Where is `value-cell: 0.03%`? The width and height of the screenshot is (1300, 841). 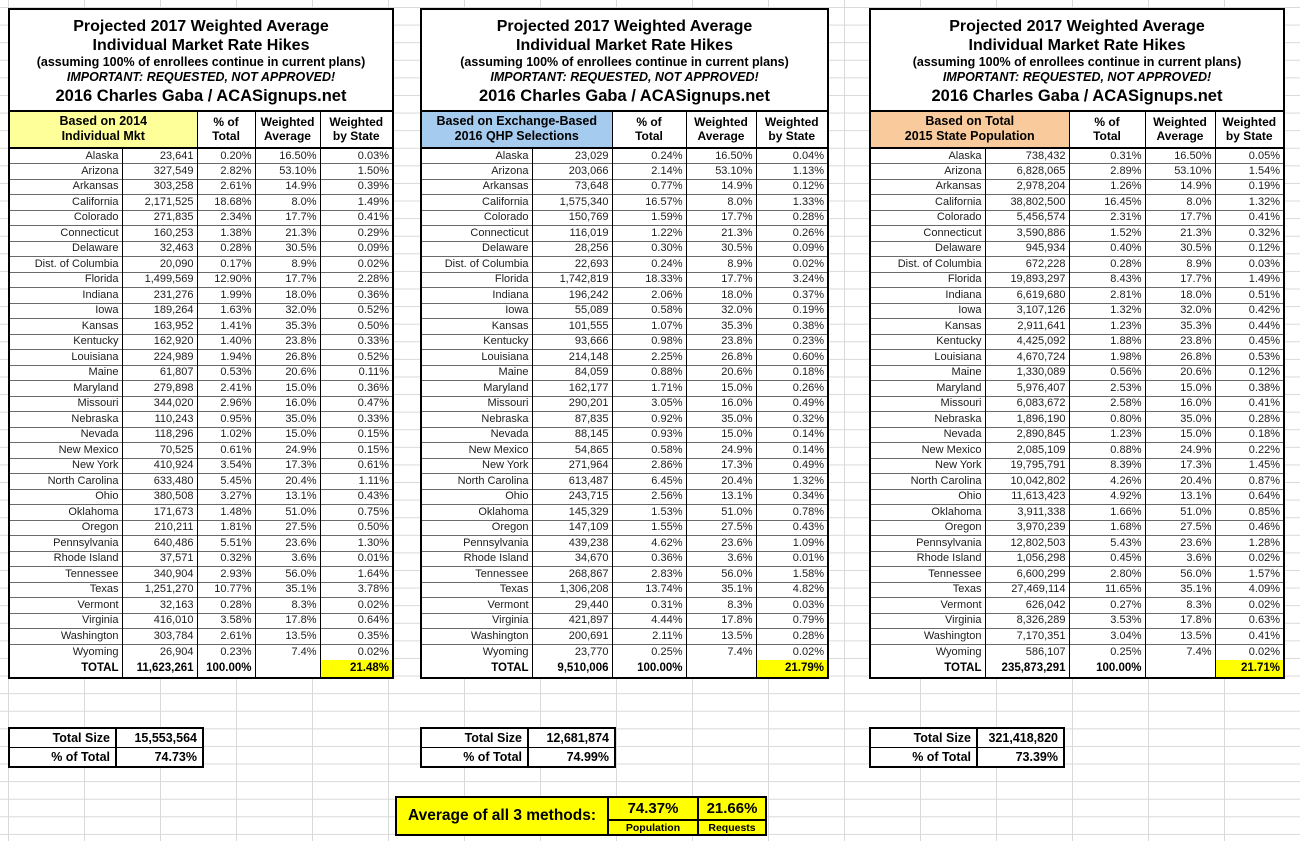 value-cell: 0.03% is located at coordinates (791, 605).